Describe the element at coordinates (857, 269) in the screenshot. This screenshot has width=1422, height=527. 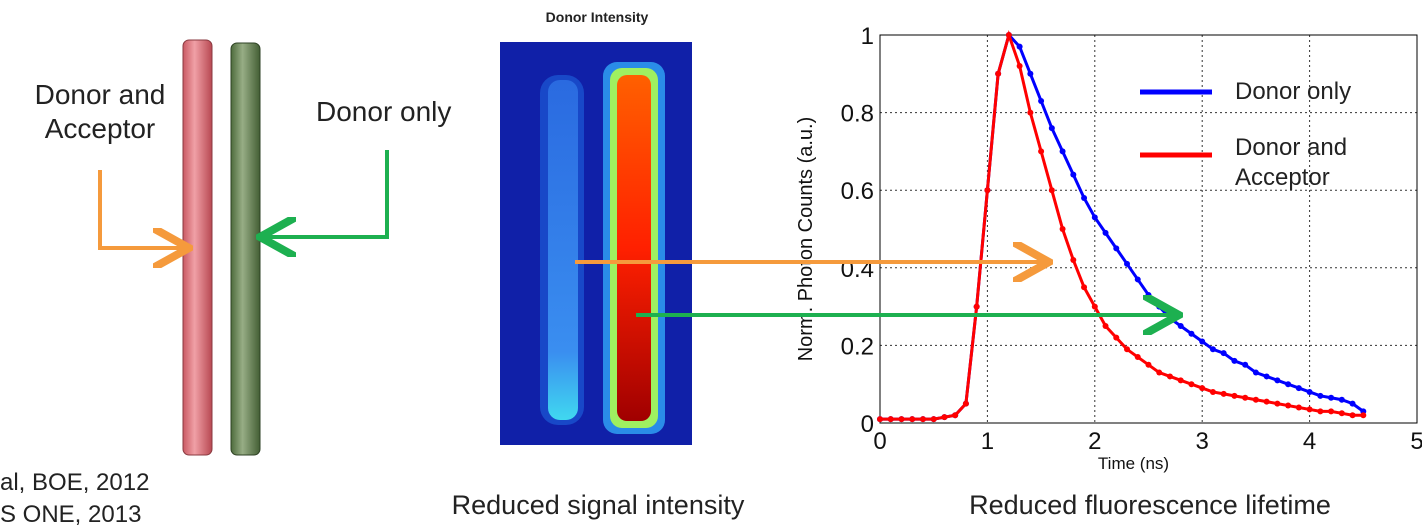
I see `y-tick-label: 0.4` at that location.